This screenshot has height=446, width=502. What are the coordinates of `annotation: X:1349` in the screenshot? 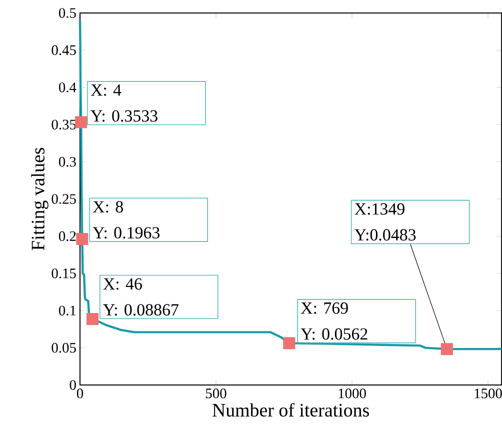 It's located at (379, 209).